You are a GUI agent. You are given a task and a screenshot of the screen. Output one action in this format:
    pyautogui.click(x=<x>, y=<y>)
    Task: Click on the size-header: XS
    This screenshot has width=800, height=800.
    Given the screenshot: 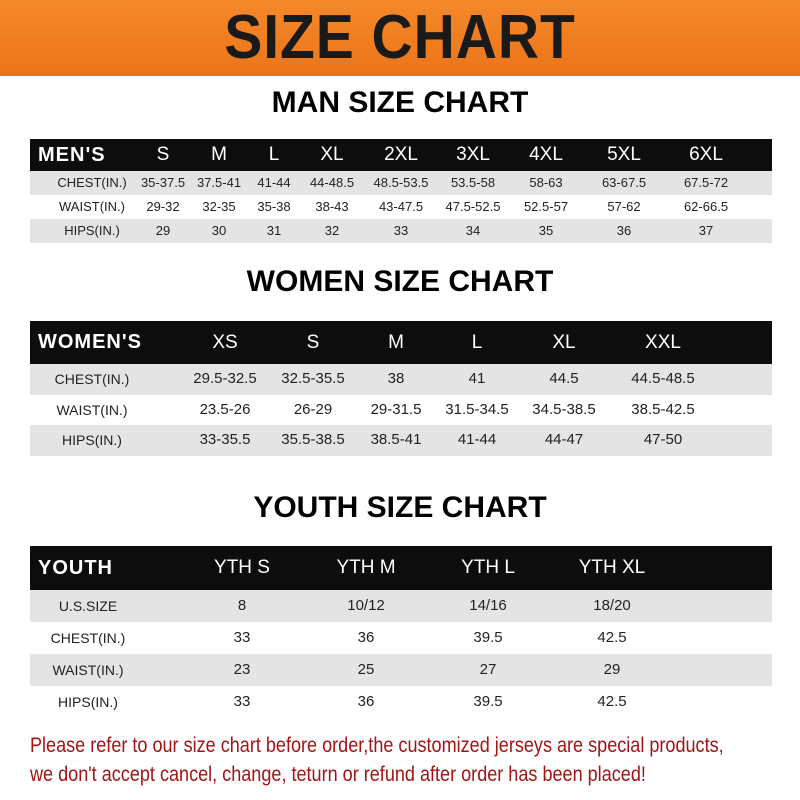 What is the action you would take?
    pyautogui.click(x=225, y=342)
    